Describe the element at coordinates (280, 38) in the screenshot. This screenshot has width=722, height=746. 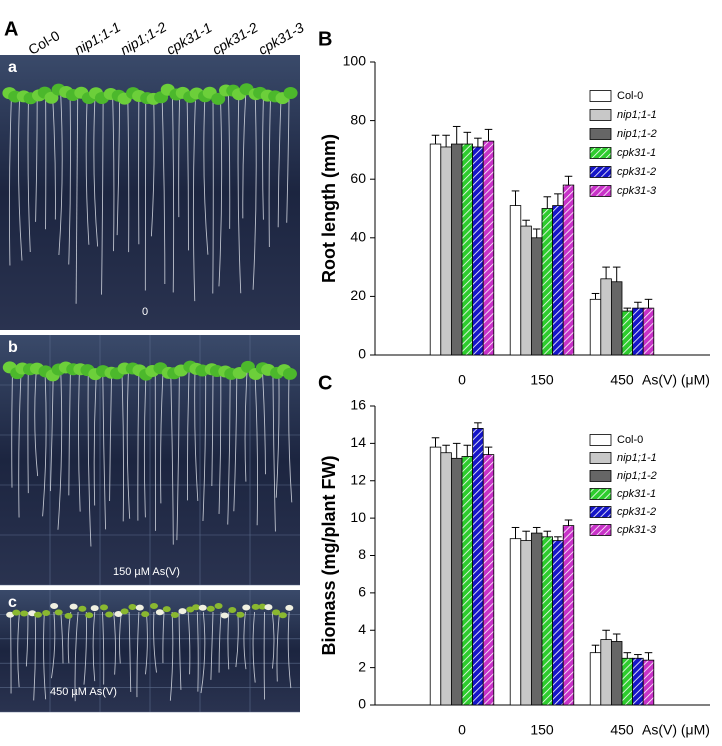
I see `column-label: cpk31-3` at that location.